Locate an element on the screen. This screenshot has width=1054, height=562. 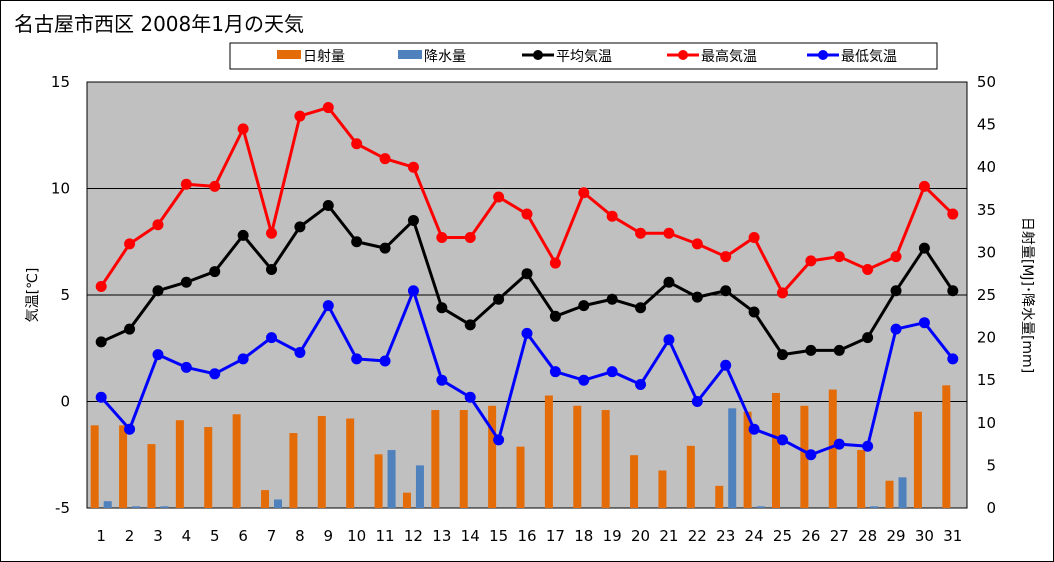
right-tick-label: 20 is located at coordinates (986, 338).